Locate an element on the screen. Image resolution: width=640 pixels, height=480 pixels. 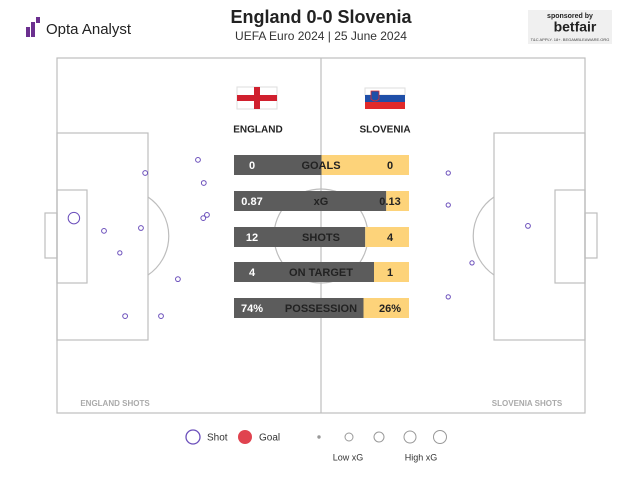
sponsor-note: T&C APPLY. 18+. BEGAMBLEAWARE.ORG is located at coordinates (570, 39).